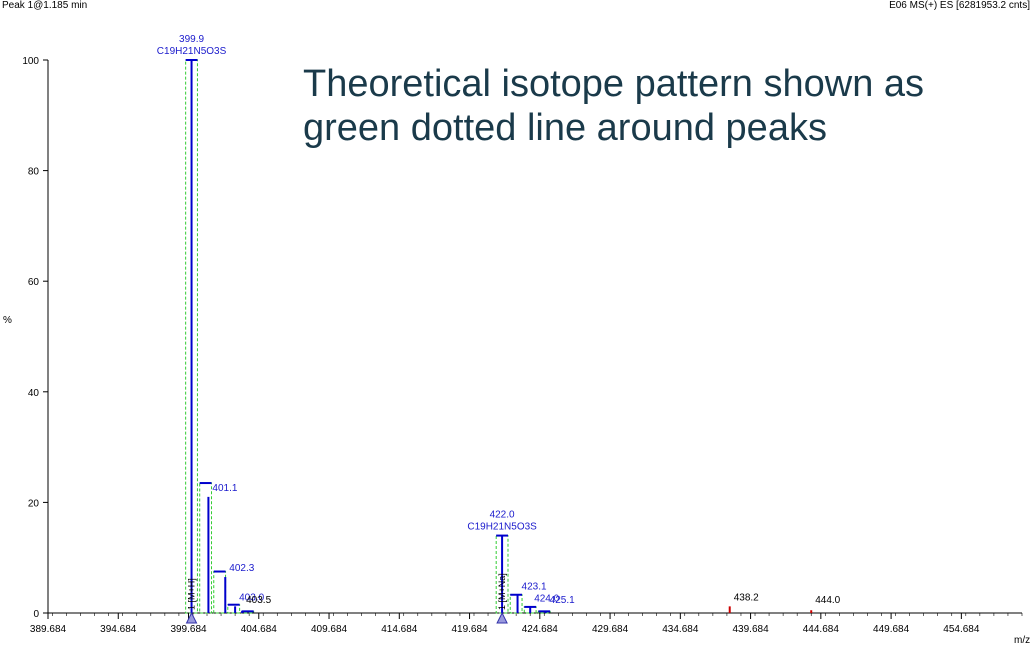  Describe the element at coordinates (610, 629) in the screenshot. I see `x-tick-label: 429.684` at that location.